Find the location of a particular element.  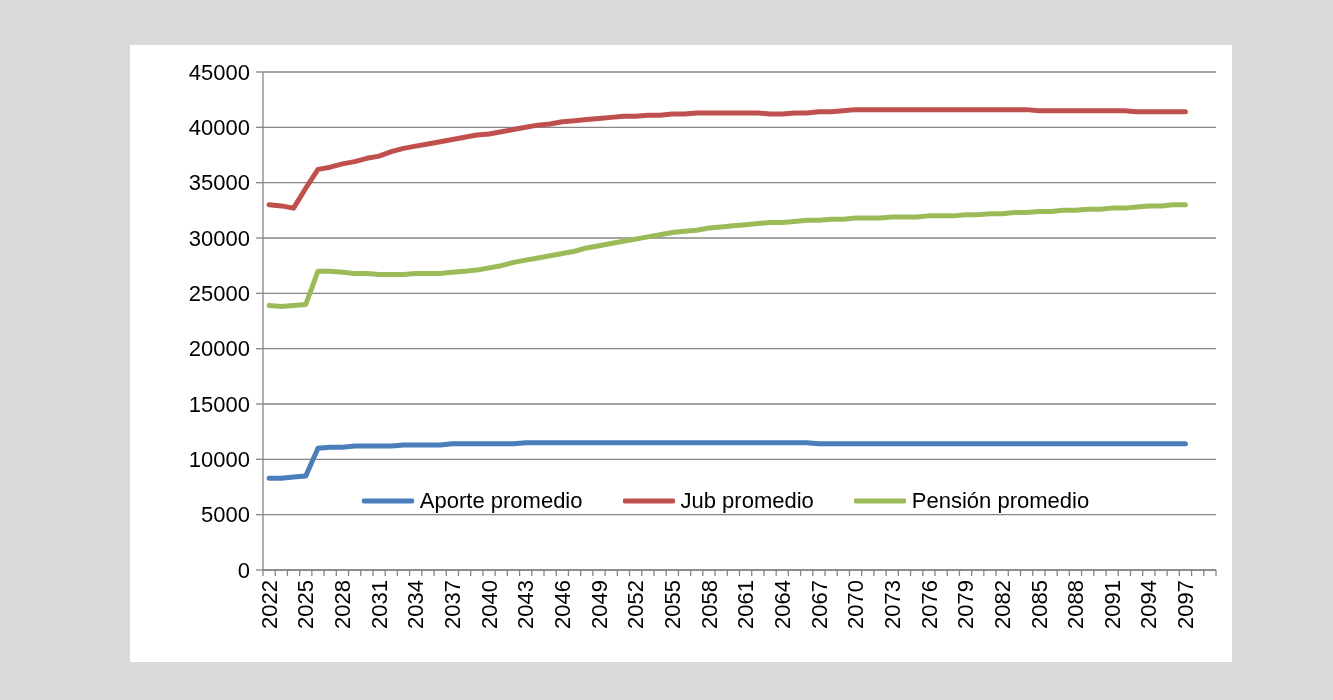

x-tick-label: 2079 is located at coordinates (966, 604).